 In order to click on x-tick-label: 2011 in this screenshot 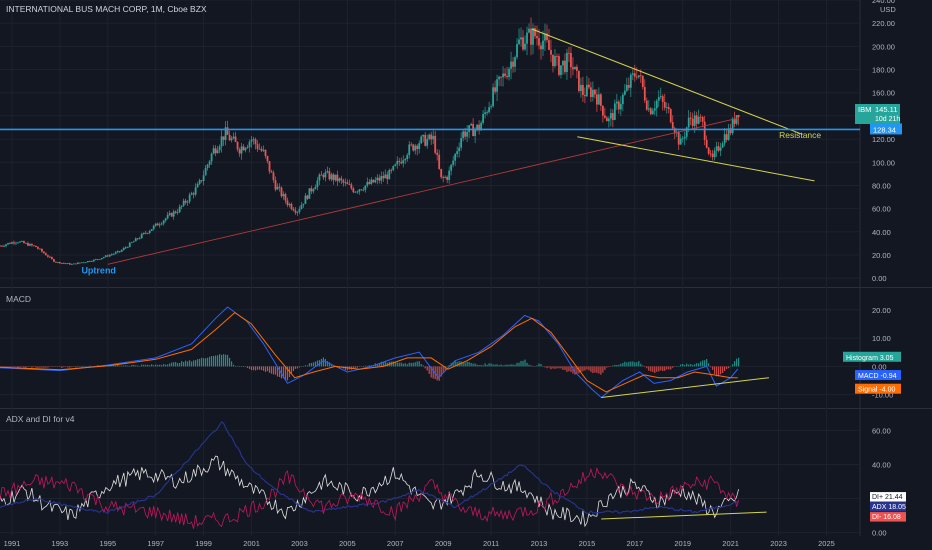, I will do `click(491, 543)`.